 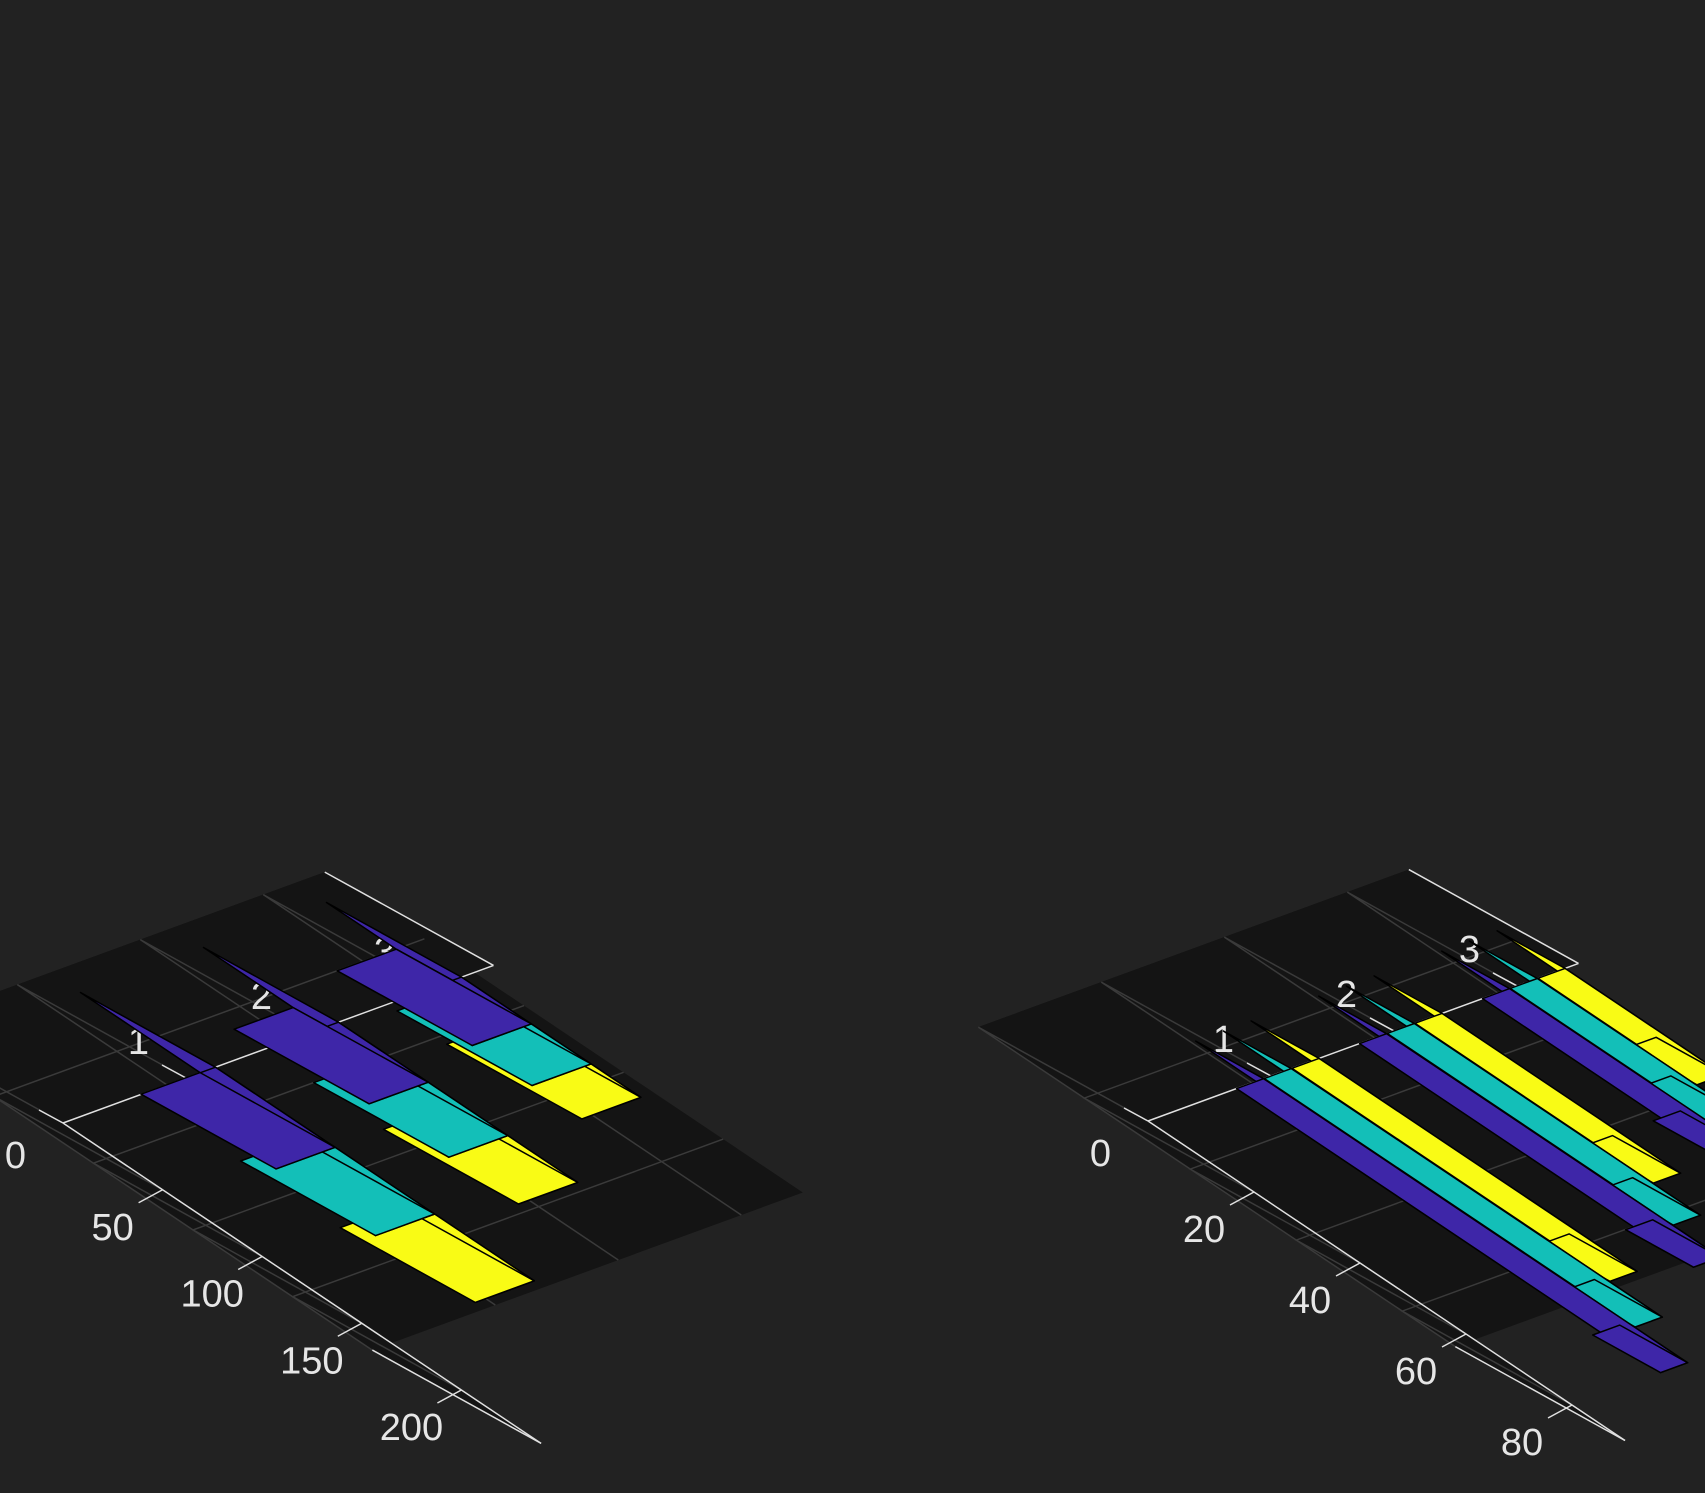 What do you see at coordinates (1469, 950) in the screenshot?
I see `y-tick-label: 3` at bounding box center [1469, 950].